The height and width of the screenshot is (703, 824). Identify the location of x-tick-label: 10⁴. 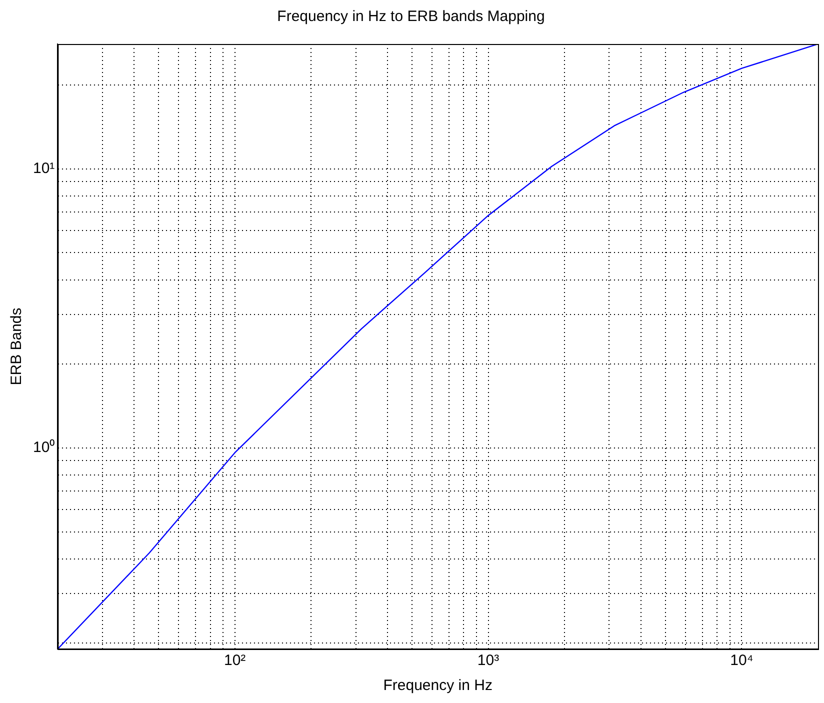
(742, 661).